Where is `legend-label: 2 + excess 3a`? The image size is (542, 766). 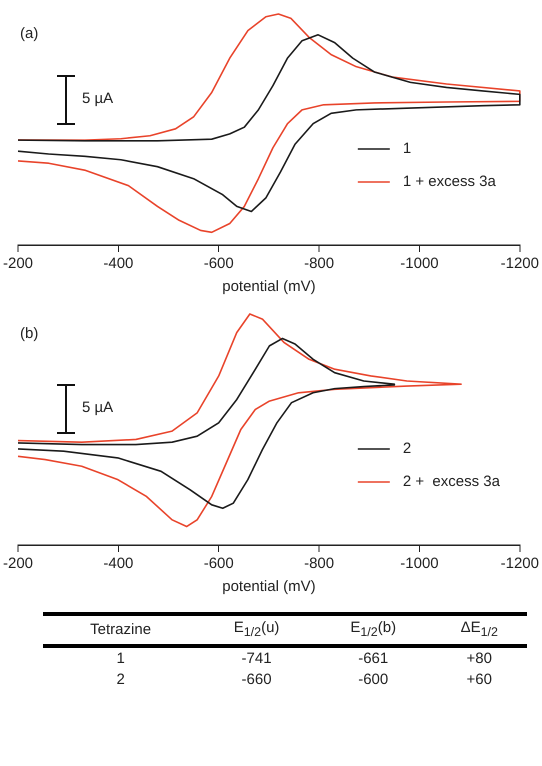
legend-label: 2 + excess 3a is located at coordinates (451, 481).